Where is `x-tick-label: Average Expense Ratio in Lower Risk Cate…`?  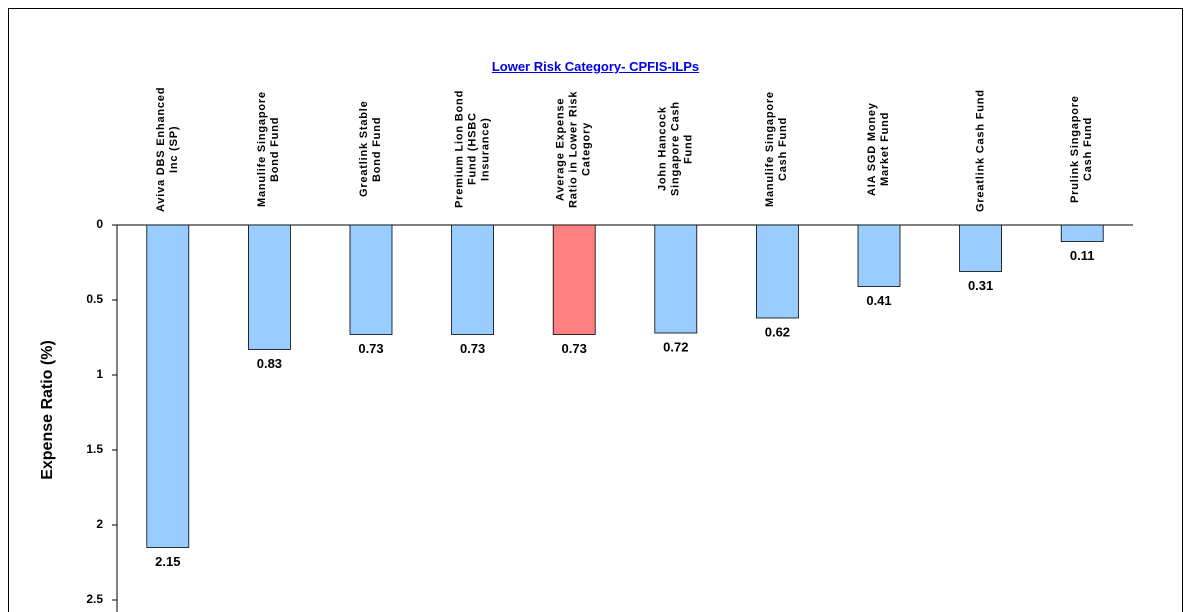 x-tick-label: Average Expense Ratio in Lower Risk Cate… is located at coordinates (573, 149).